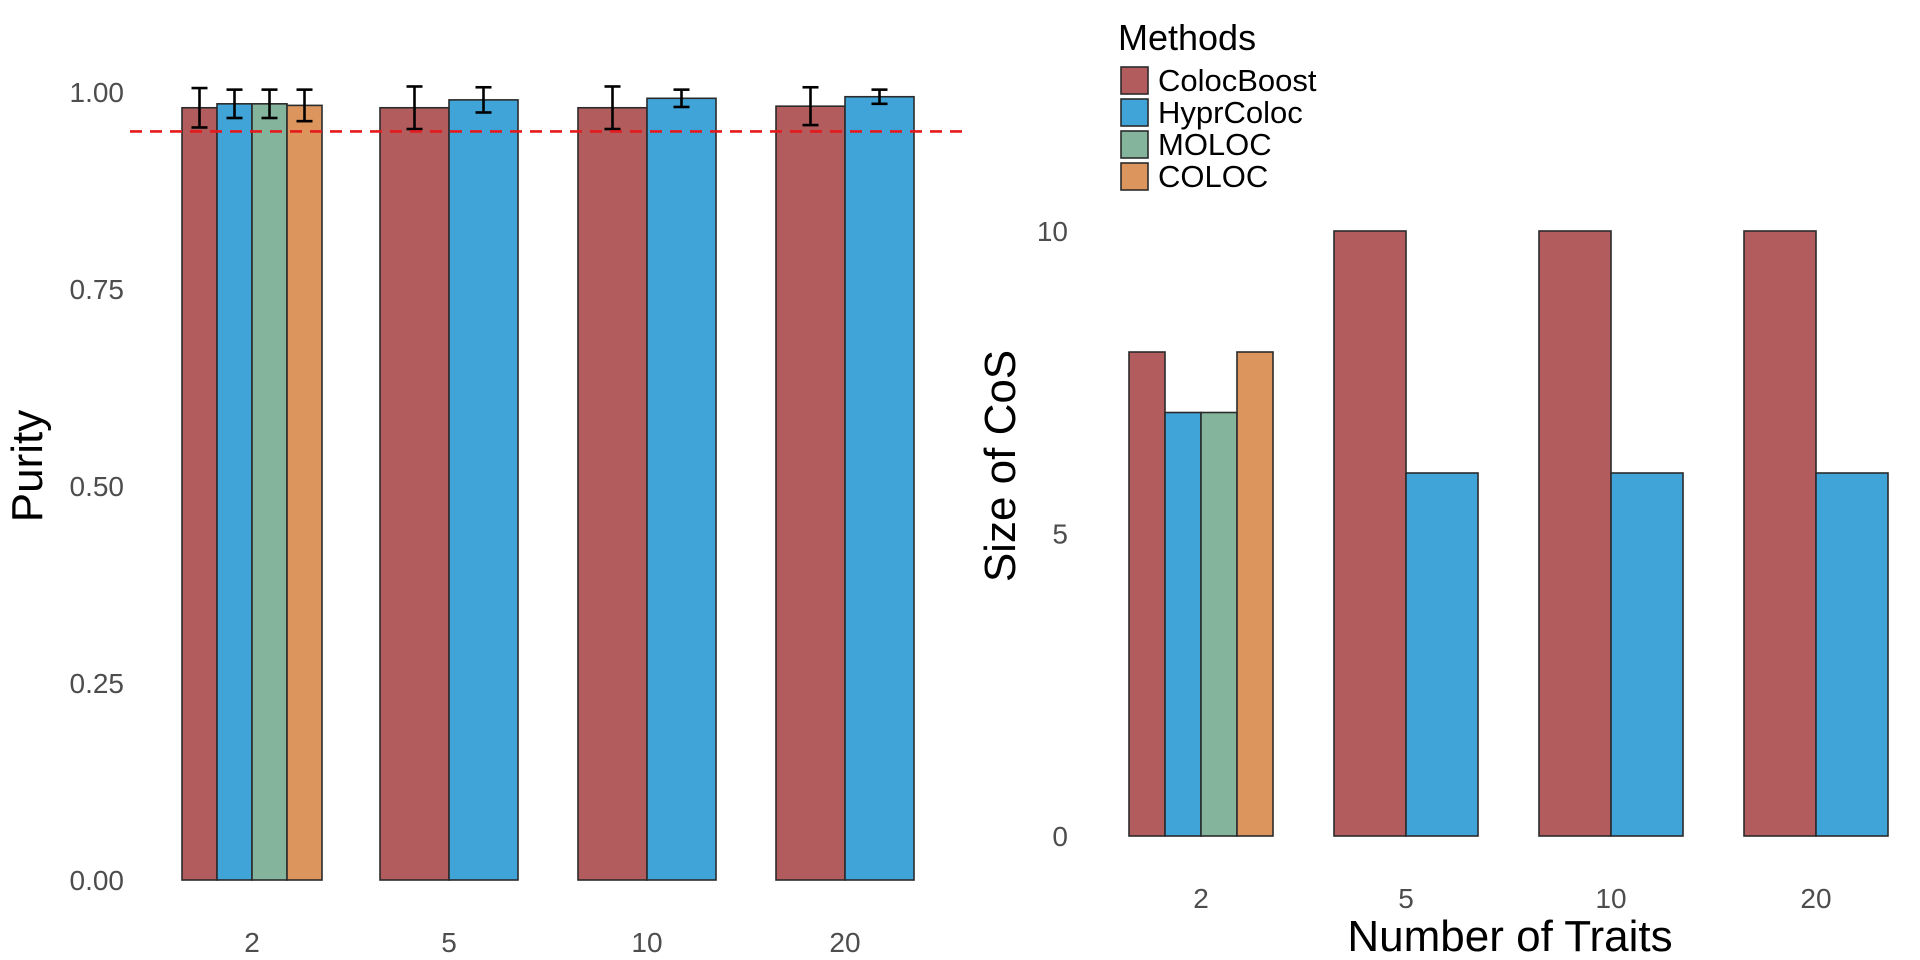 The image size is (1920, 960). I want to click on cos-x-tick-label: 10, so click(1610, 898).